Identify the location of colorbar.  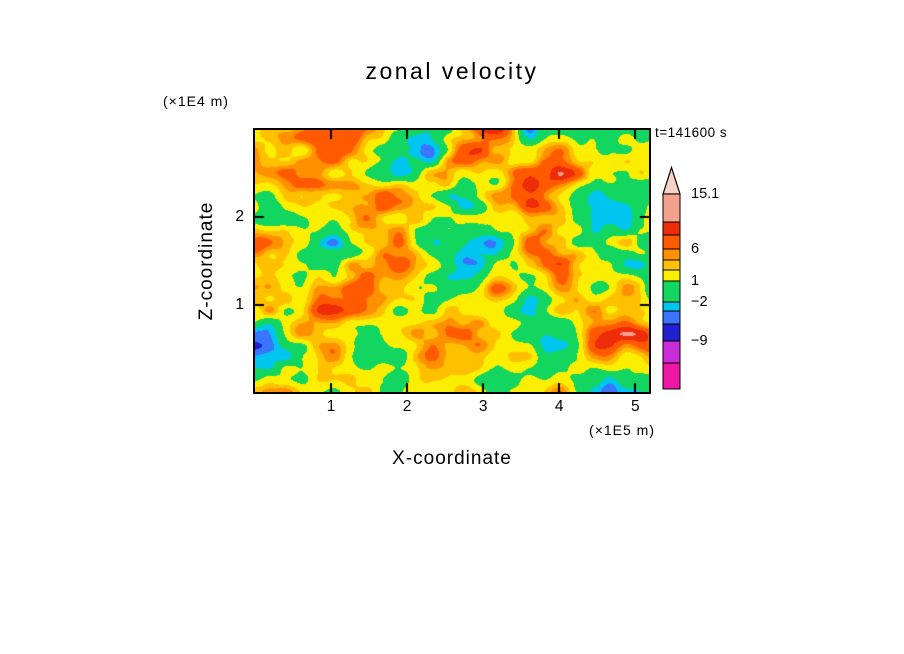
(672, 280).